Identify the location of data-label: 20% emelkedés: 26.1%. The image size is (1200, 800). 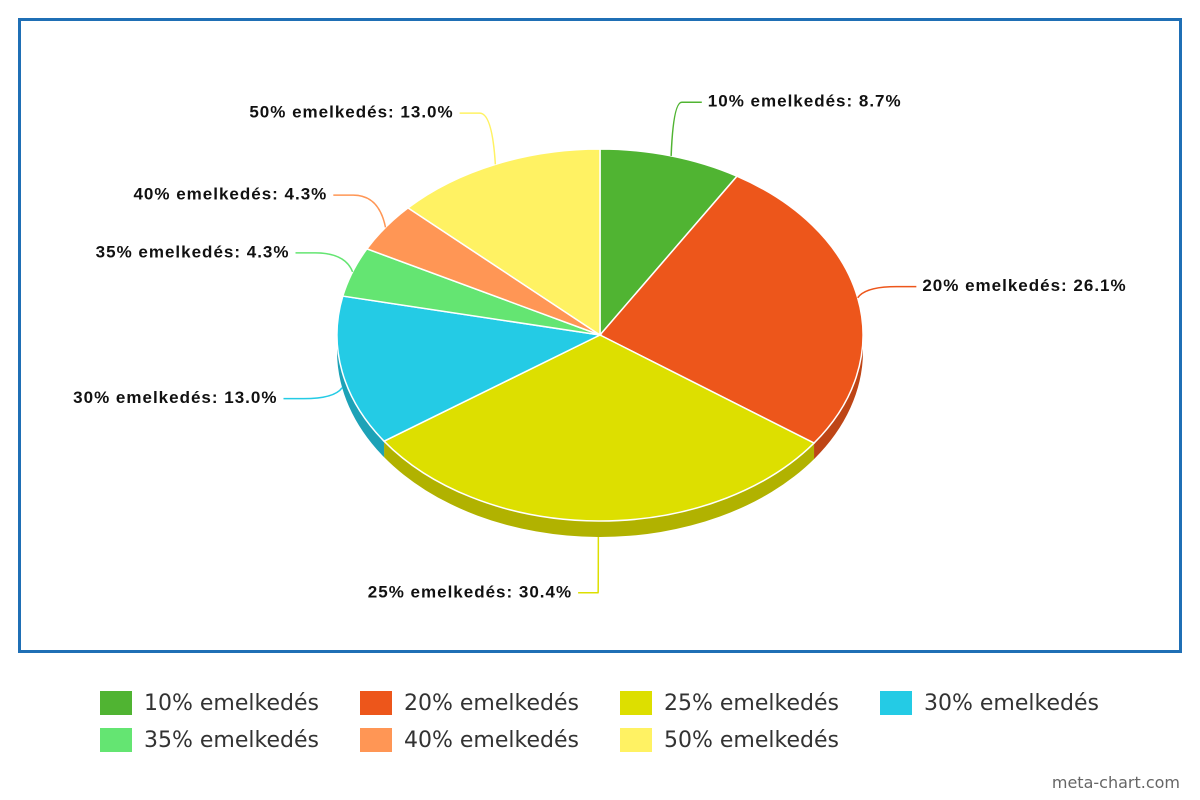
(1024, 285).